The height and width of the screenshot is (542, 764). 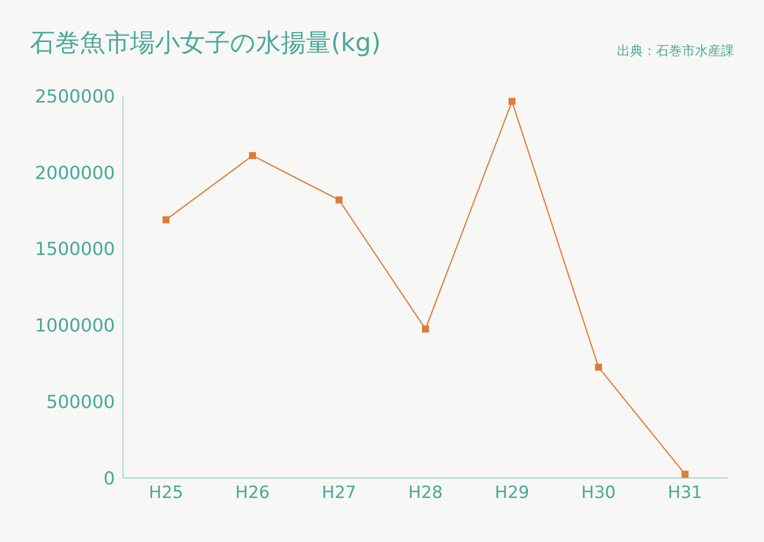 What do you see at coordinates (685, 493) in the screenshot?
I see `x-tick-label: H31` at bounding box center [685, 493].